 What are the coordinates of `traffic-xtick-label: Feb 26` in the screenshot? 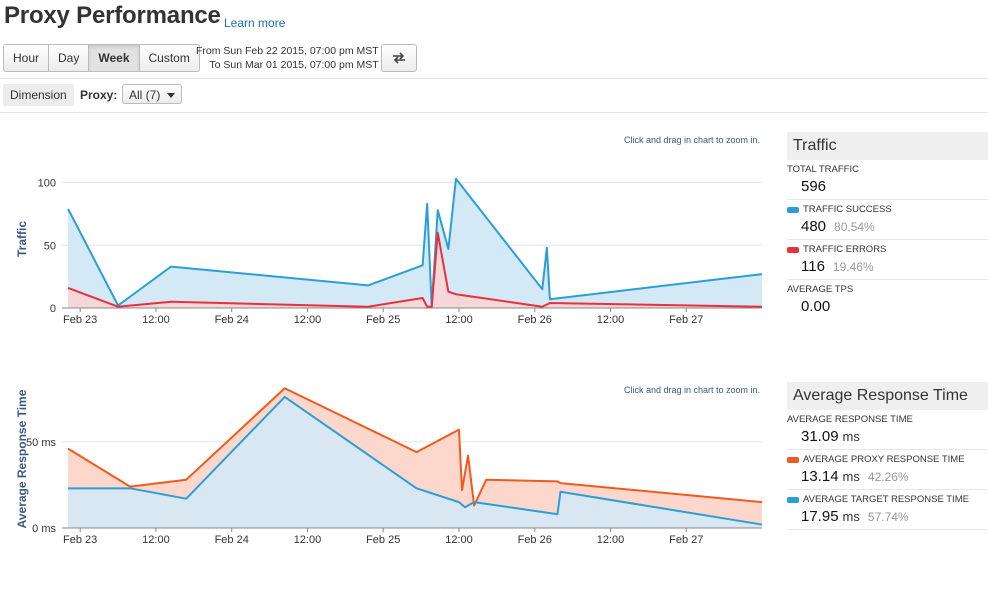 It's located at (535, 320).